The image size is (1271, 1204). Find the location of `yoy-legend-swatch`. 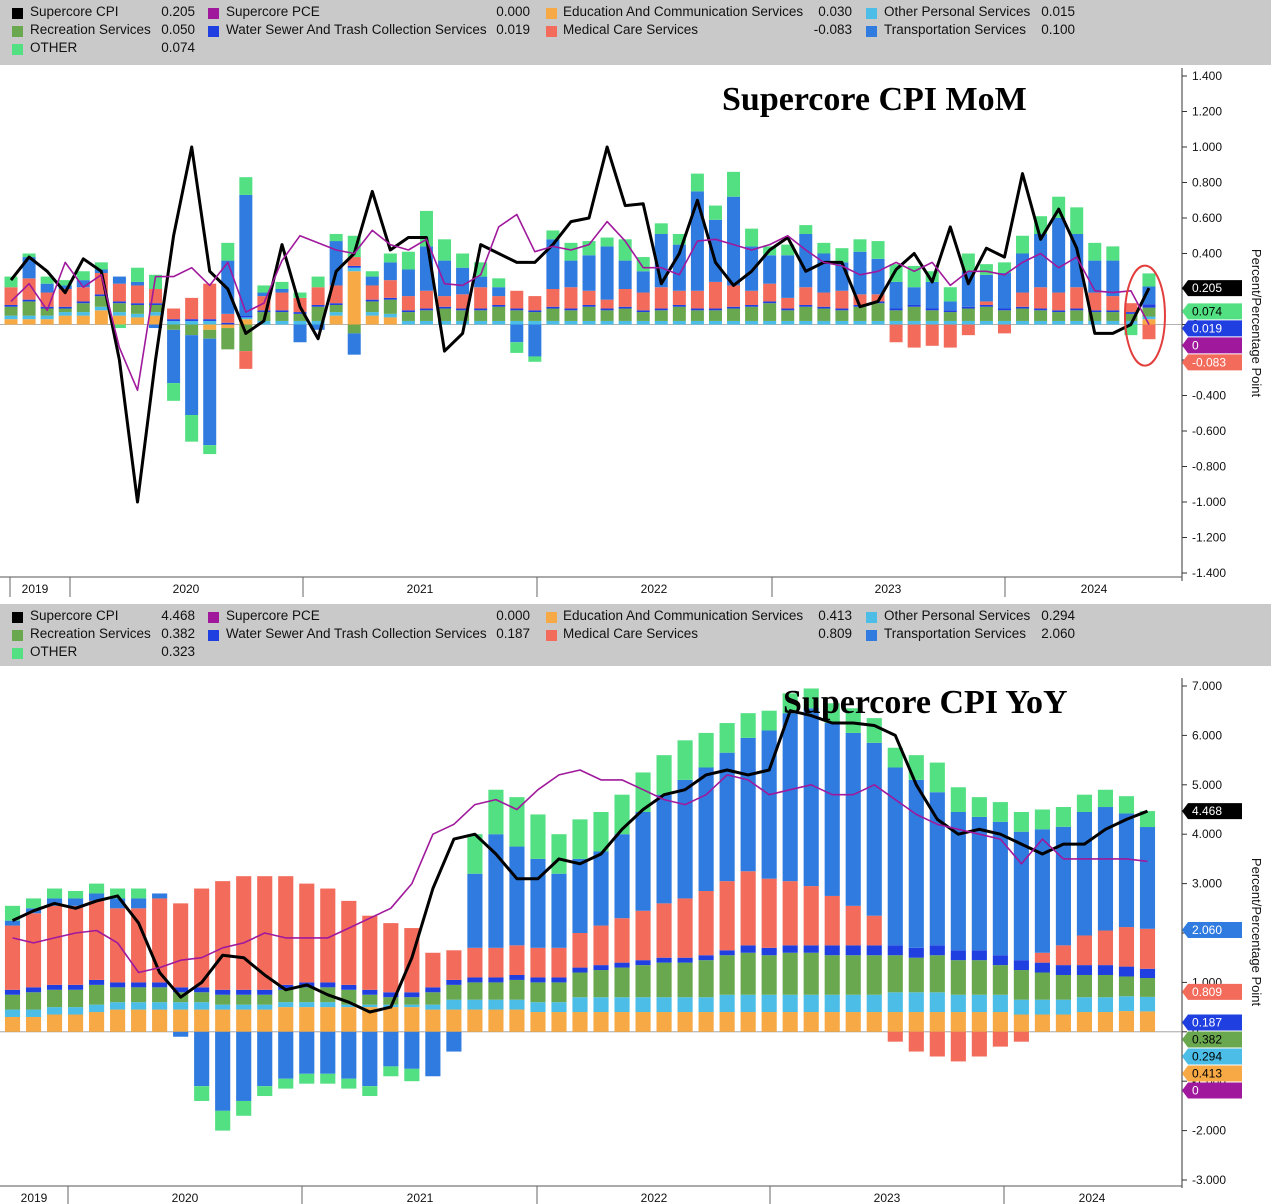

yoy-legend-swatch is located at coordinates (17, 635).